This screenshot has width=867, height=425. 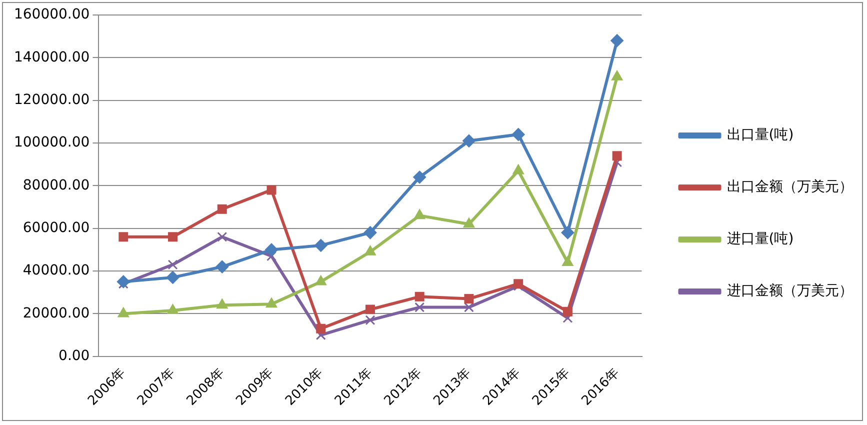 What do you see at coordinates (52, 142) in the screenshot?
I see `y-tick-label: 100000.00` at bounding box center [52, 142].